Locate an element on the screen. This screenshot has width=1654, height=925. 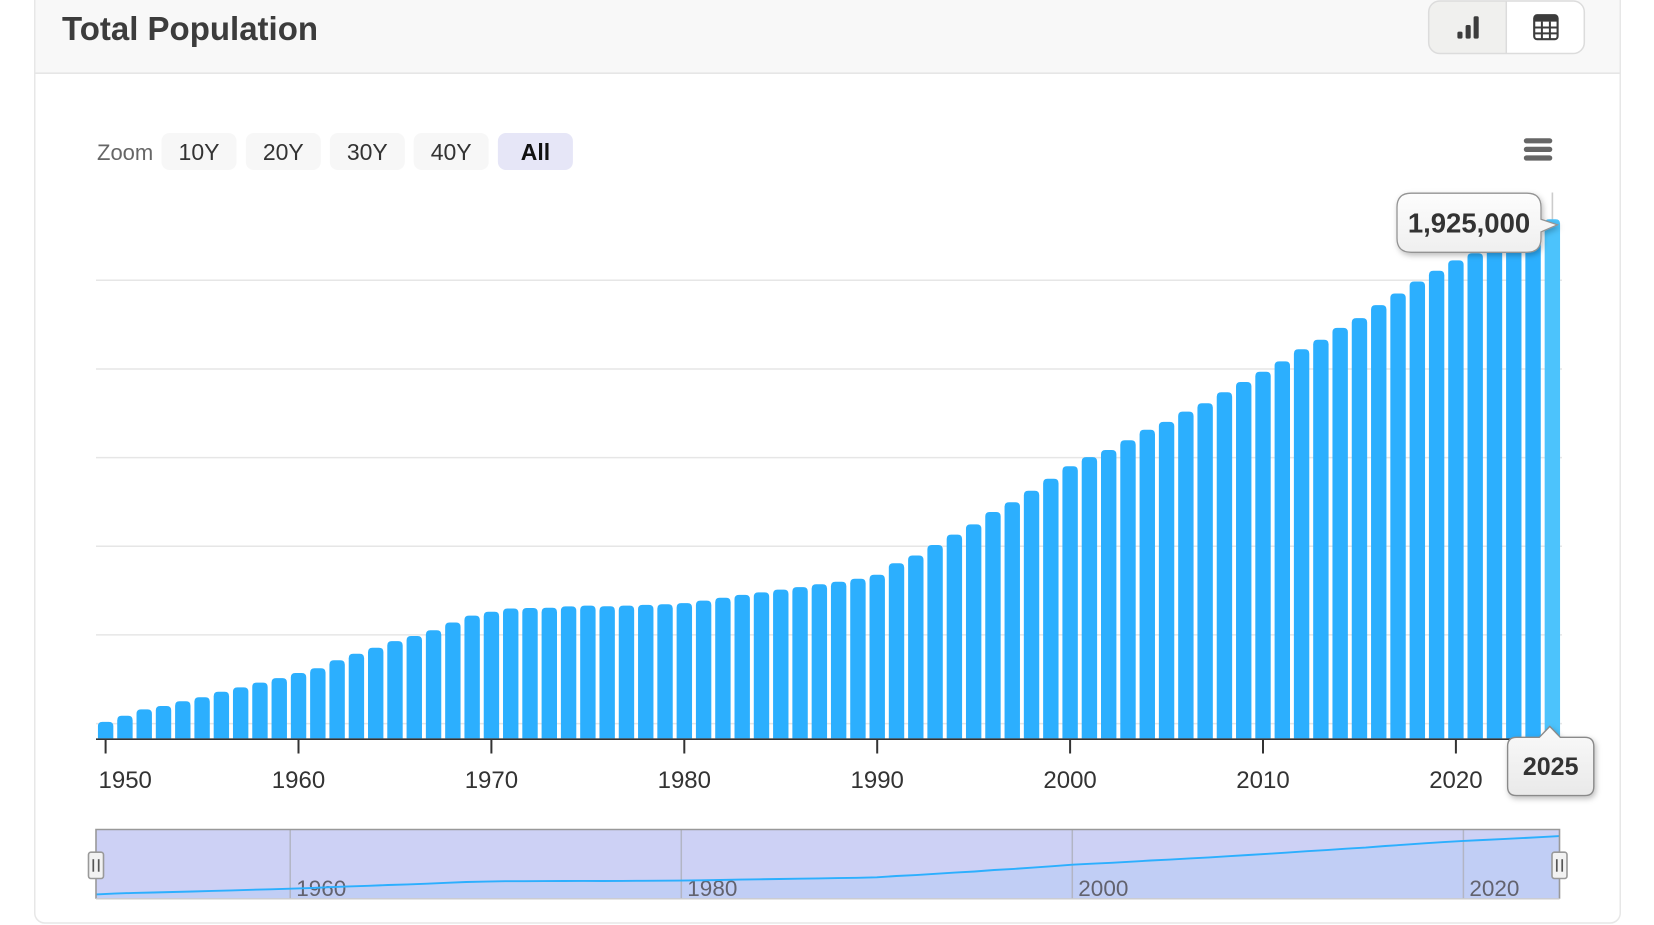
svg-text: 20Y is located at coordinates (283, 152).